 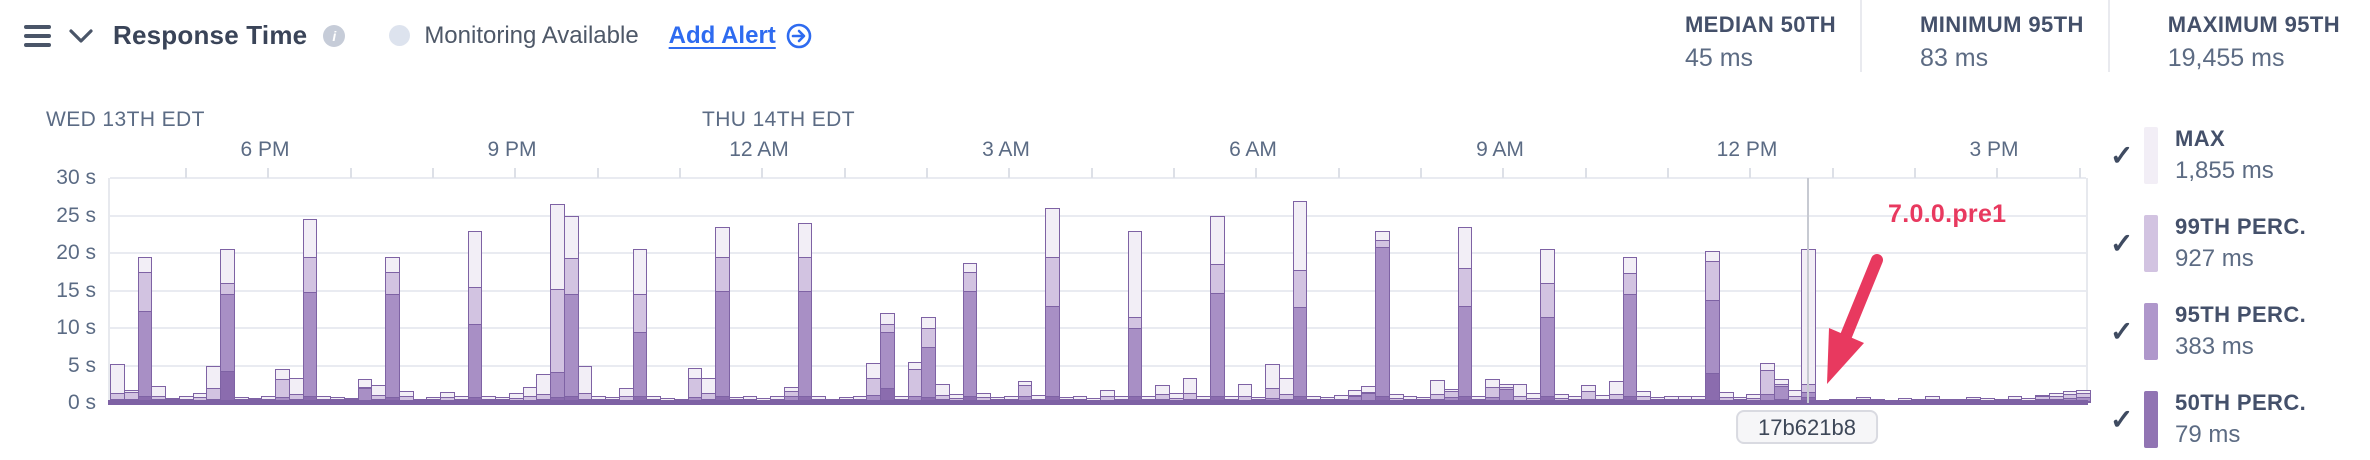 I want to click on monitoring-status-dot, so click(x=400, y=35).